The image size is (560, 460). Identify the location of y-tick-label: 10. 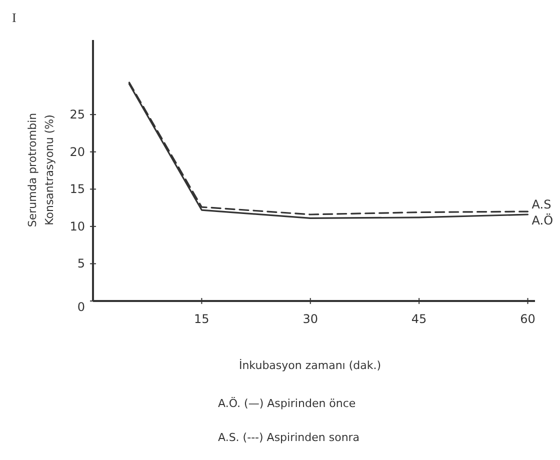
(77, 226).